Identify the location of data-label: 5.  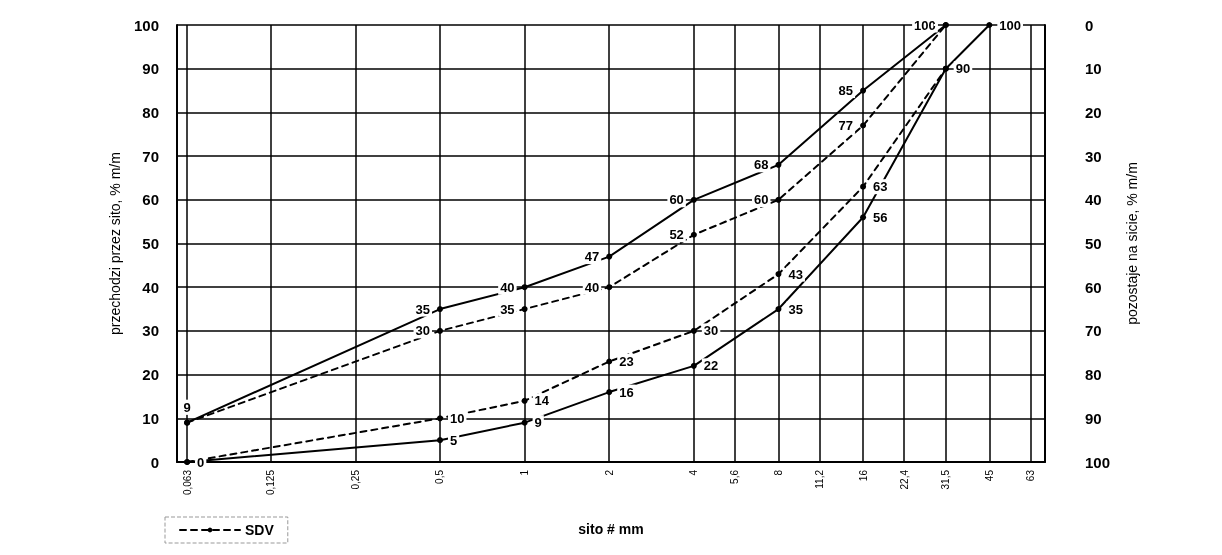
(453, 440).